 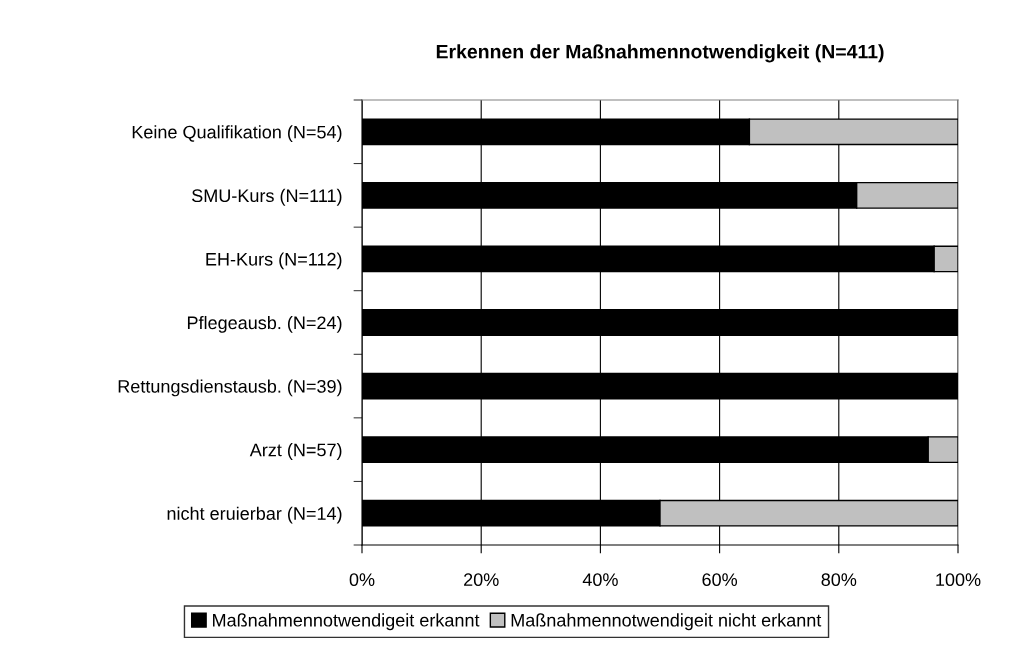 What do you see at coordinates (660, 53) in the screenshot?
I see `chart-title: Erkennen der Maßnahmennotwendigkeit (N=411)` at bounding box center [660, 53].